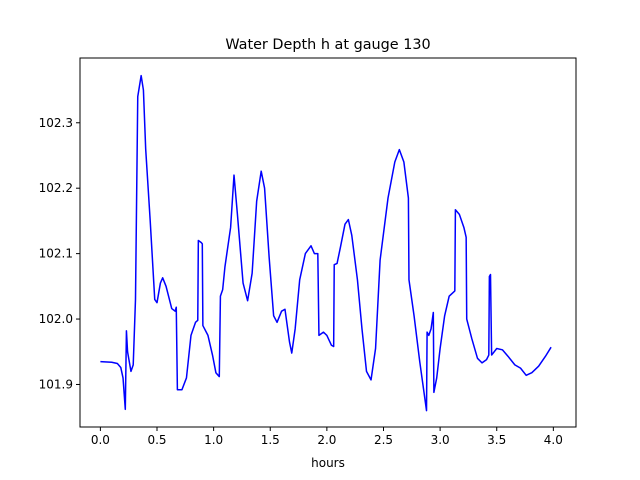 This screenshot has height=480, width=640. I want to click on y-tick-label: 102.1, so click(56, 254).